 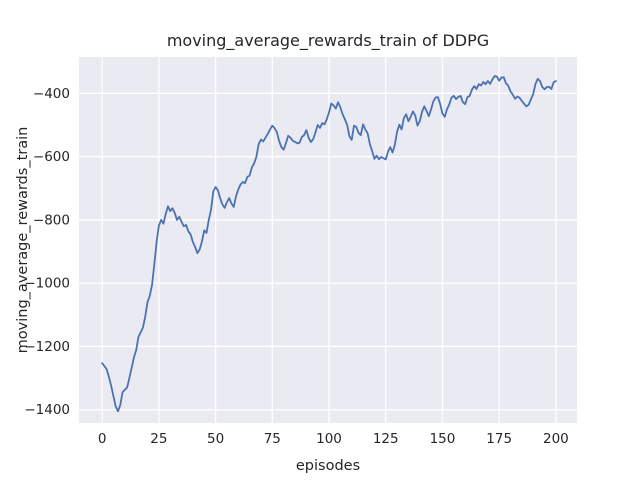 What do you see at coordinates (328, 466) in the screenshot?
I see `x-axis-label: episodes` at bounding box center [328, 466].